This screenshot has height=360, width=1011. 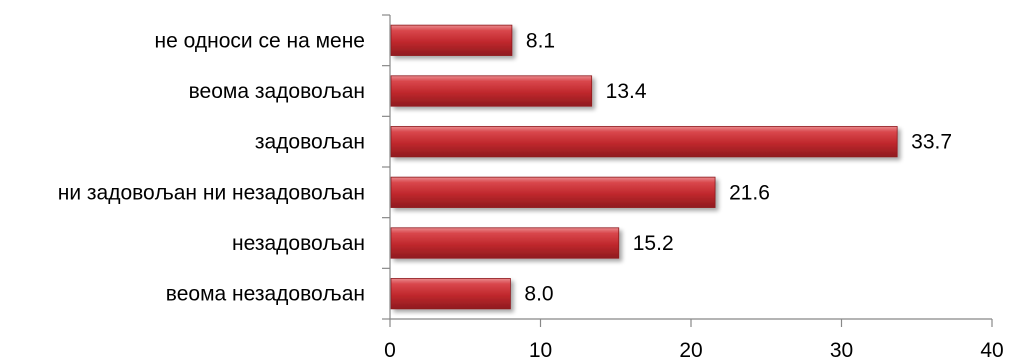 I want to click on category-label: веома задовољан, so click(x=277, y=91).